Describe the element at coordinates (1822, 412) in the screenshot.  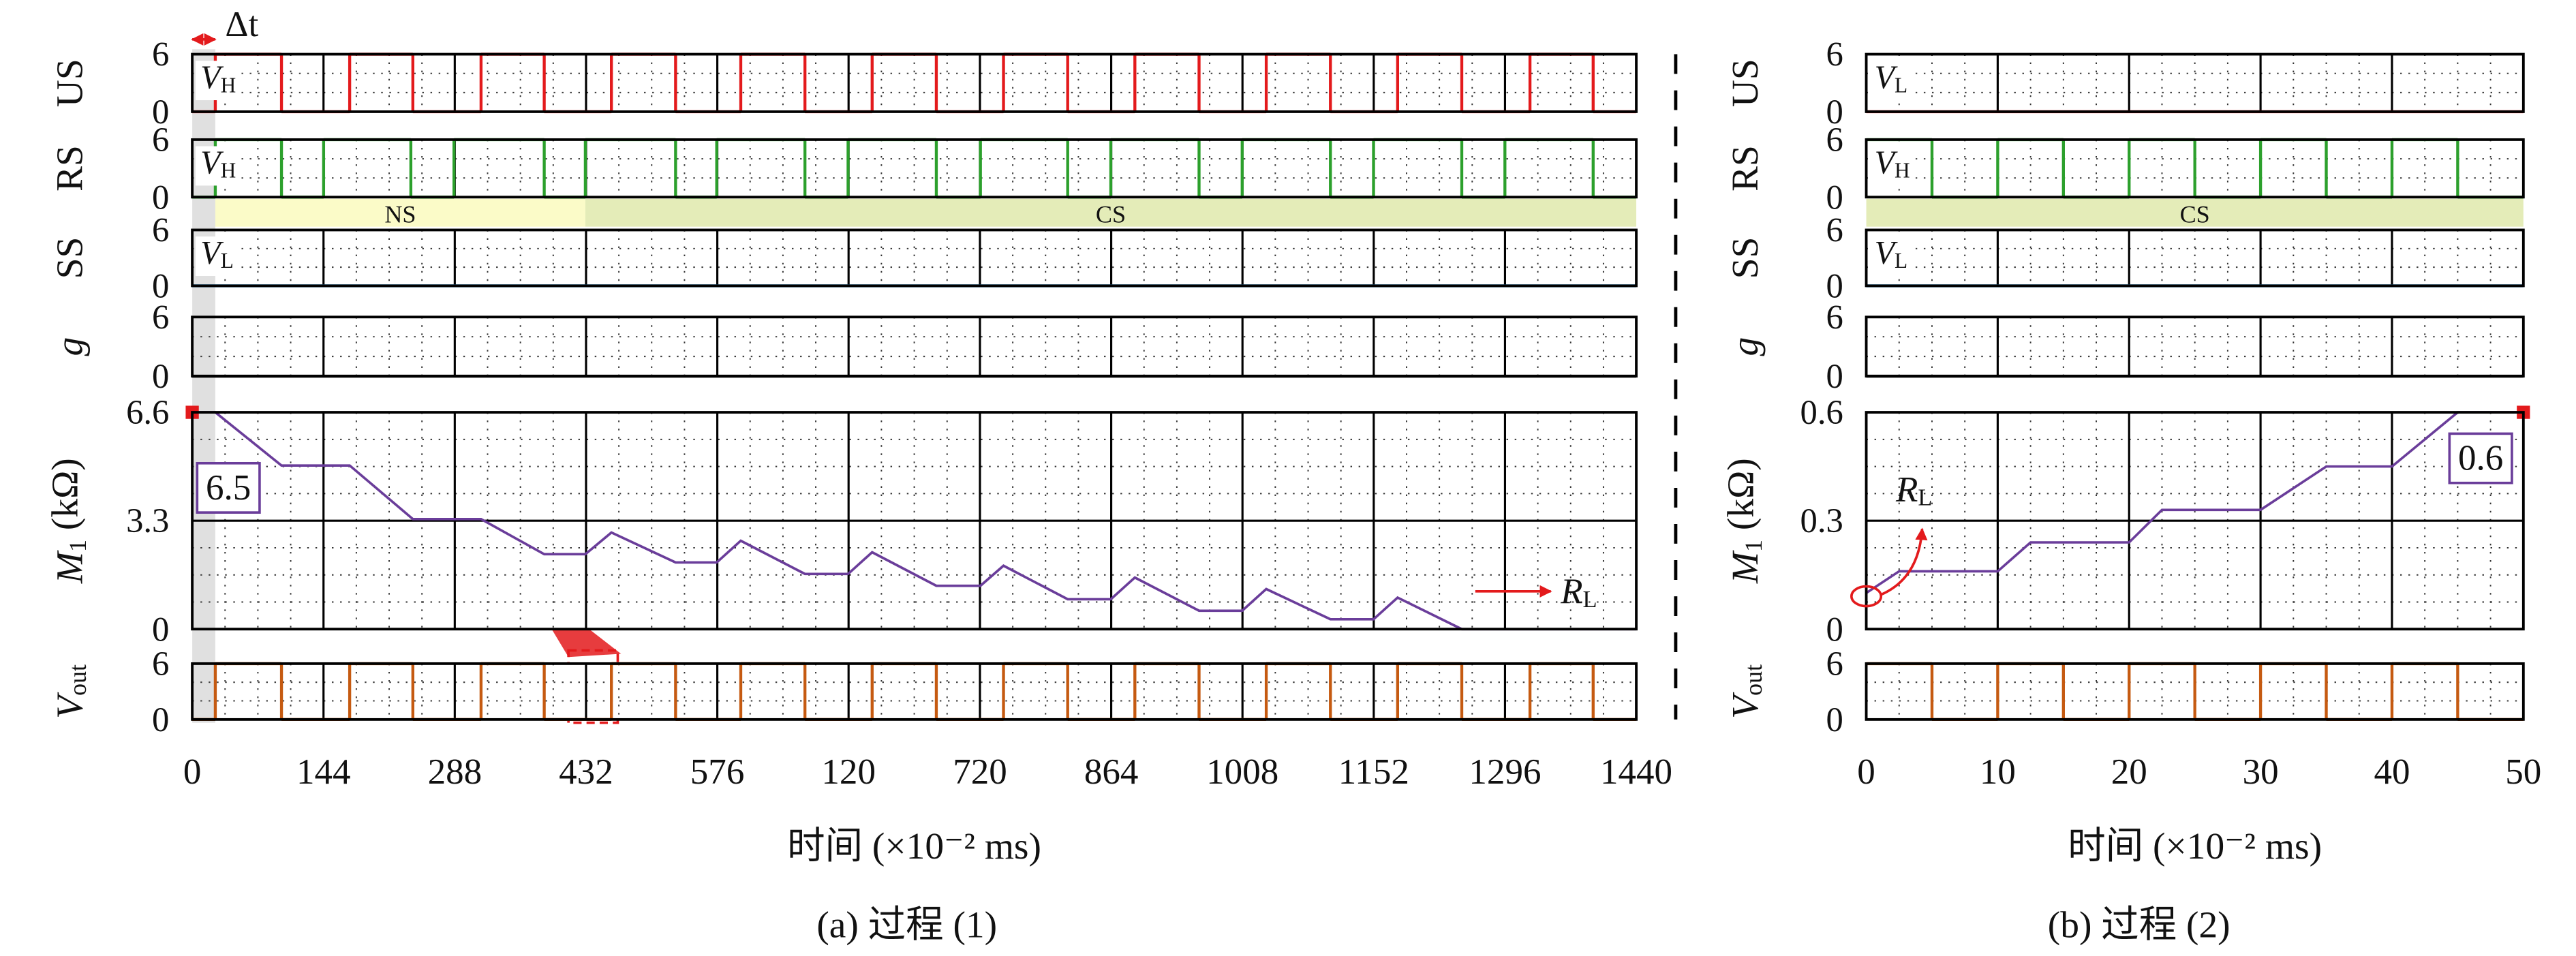
I see `y-tick-label: 0.6` at that location.